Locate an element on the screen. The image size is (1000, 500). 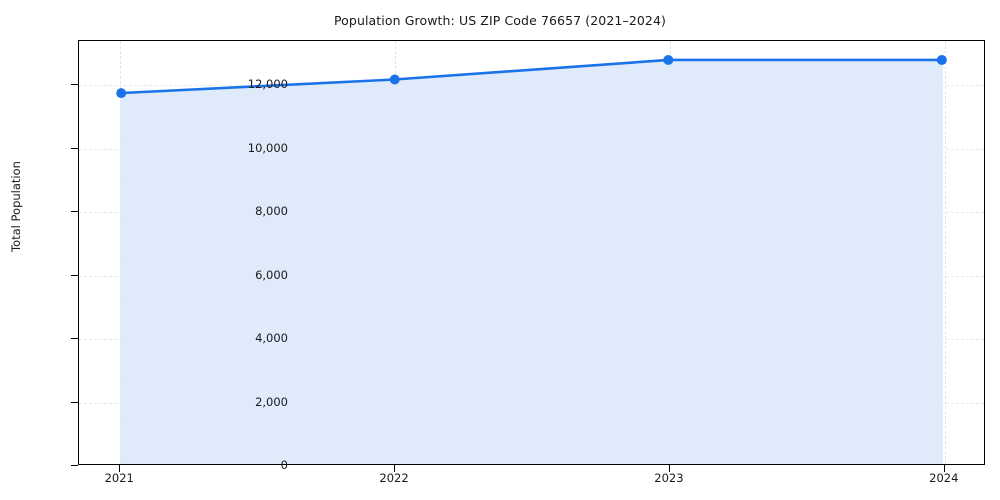
y-tick-label: 10,000 is located at coordinates (267, 147).